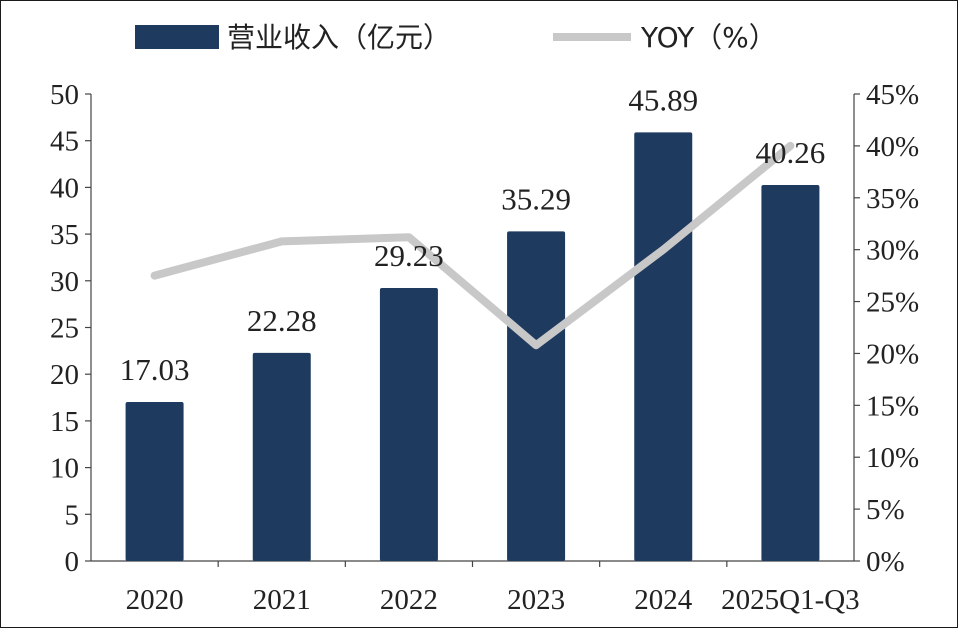  What do you see at coordinates (892, 303) in the screenshot?
I see `right-tick-label: 25%` at bounding box center [892, 303].